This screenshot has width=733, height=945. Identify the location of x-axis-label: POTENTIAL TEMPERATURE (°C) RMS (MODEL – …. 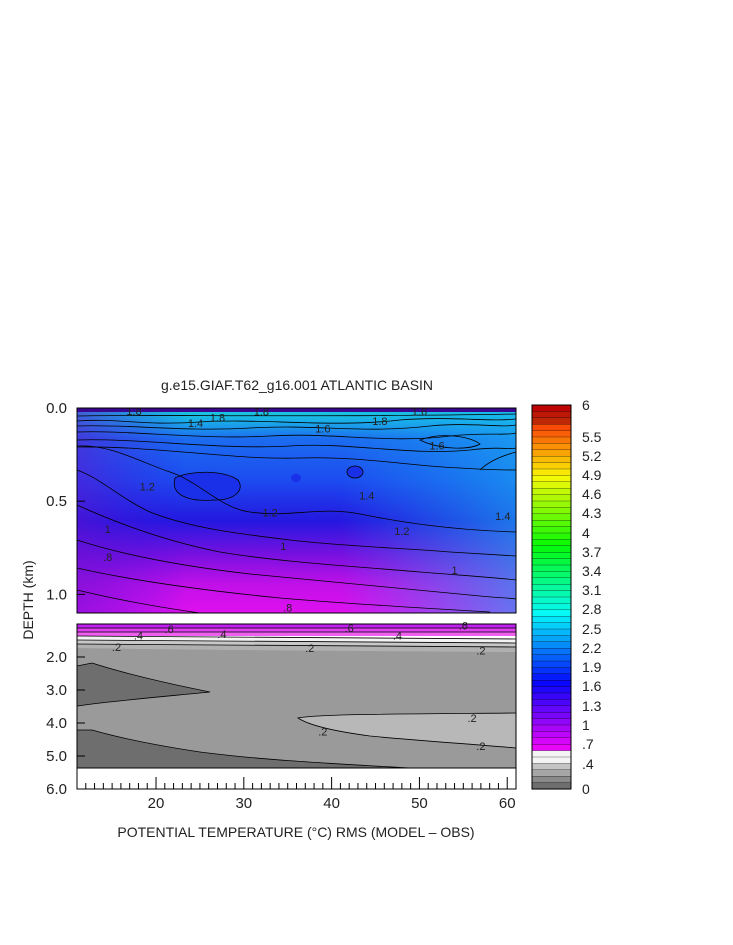
(295, 832).